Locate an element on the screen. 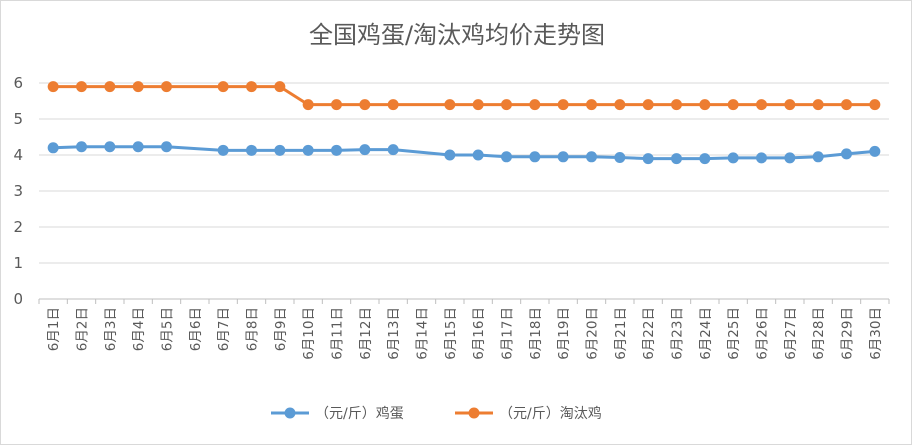  x-tick-label: 6月8日 is located at coordinates (253, 329).